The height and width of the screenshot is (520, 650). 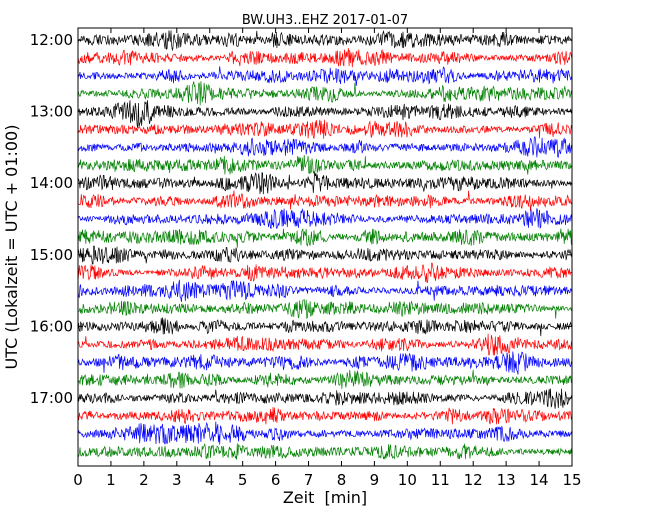 I want to click on y-tick-label: 16:00, so click(x=51, y=326).